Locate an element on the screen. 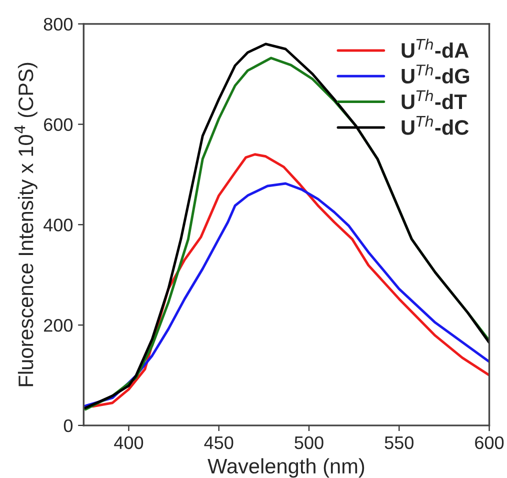 This screenshot has height=478, width=507. y-tick-label: 0 is located at coordinates (68, 425).